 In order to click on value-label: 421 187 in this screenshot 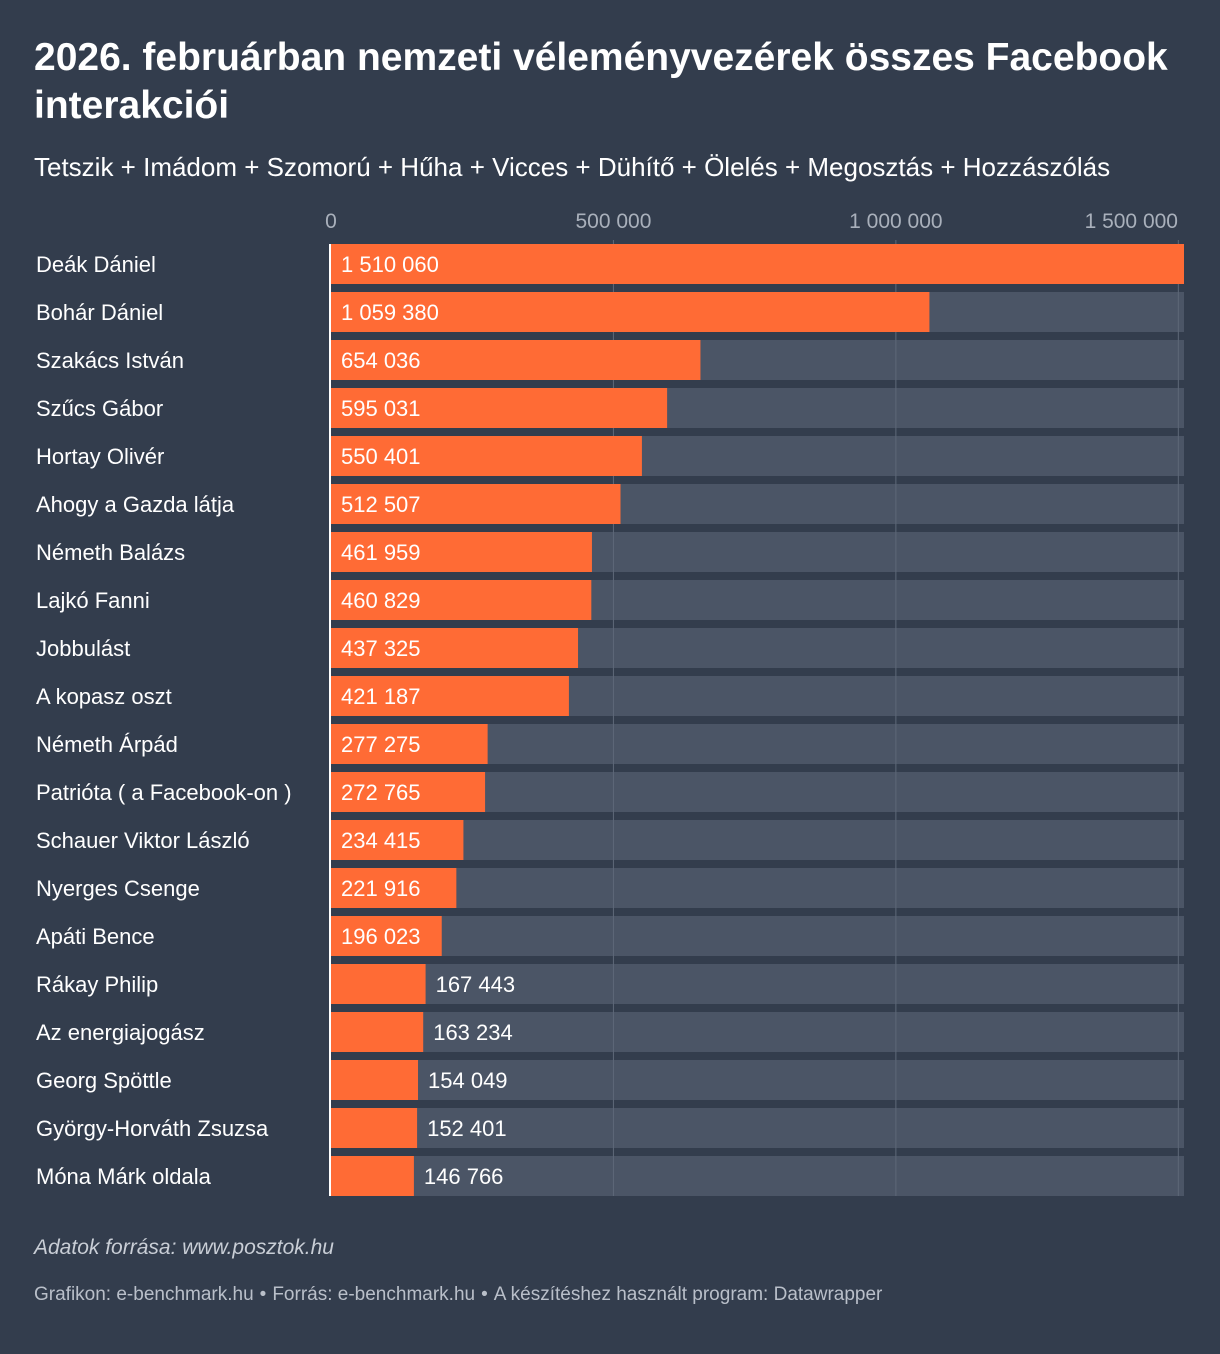, I will do `click(381, 696)`.